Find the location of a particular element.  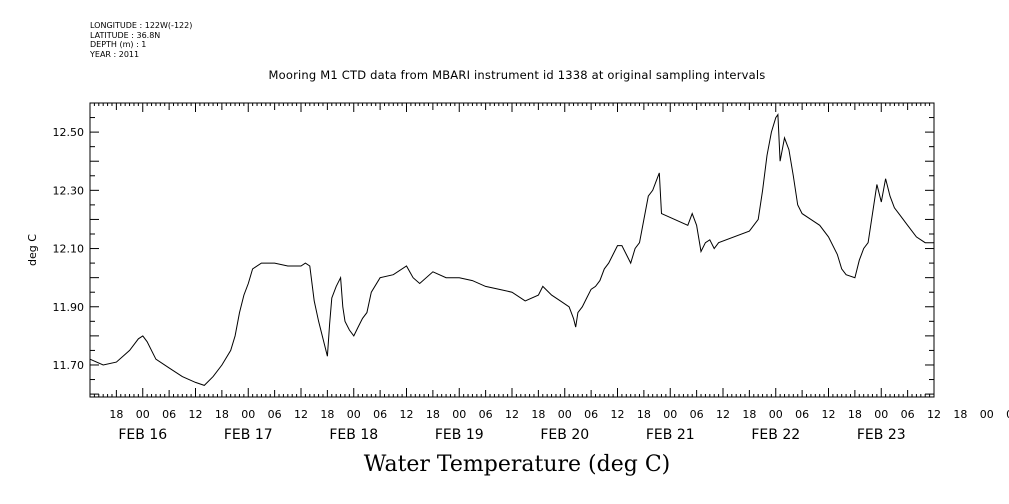

y-axis-label: deg C is located at coordinates (32, 250).